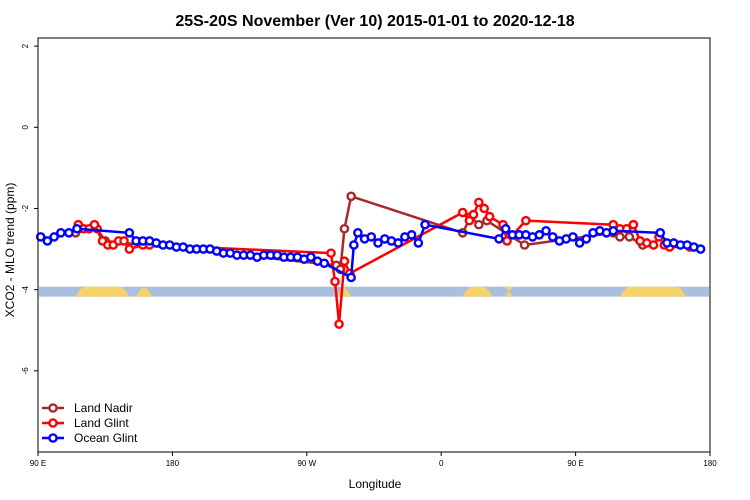 Image resolution: width=750 pixels, height=500 pixels. I want to click on series-ocean-glint, so click(370, 251).